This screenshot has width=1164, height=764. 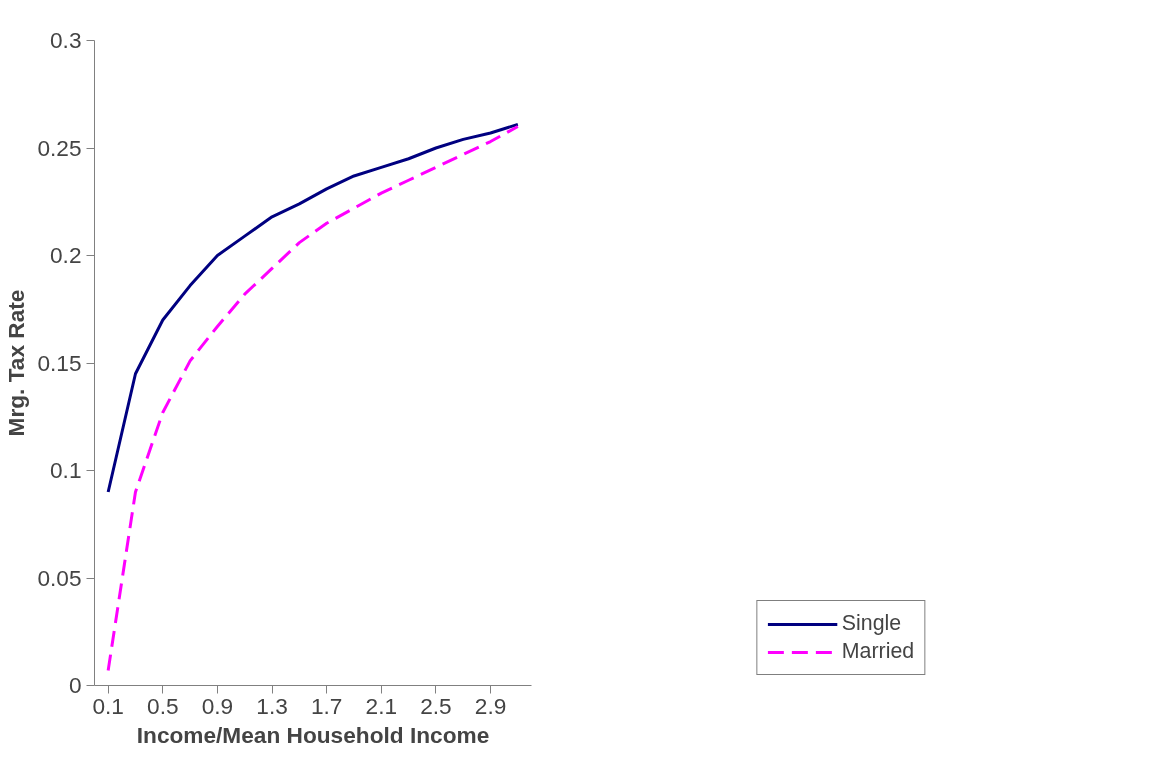 What do you see at coordinates (490, 705) in the screenshot?
I see `x-tick-label: 2.9` at bounding box center [490, 705].